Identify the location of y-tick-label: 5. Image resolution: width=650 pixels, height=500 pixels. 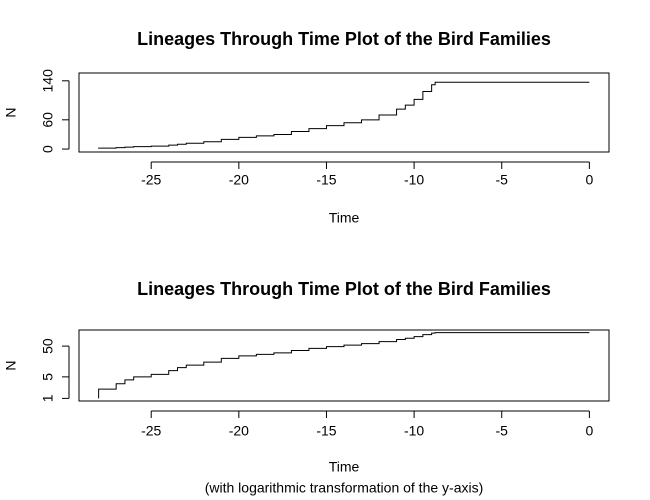
(48, 377).